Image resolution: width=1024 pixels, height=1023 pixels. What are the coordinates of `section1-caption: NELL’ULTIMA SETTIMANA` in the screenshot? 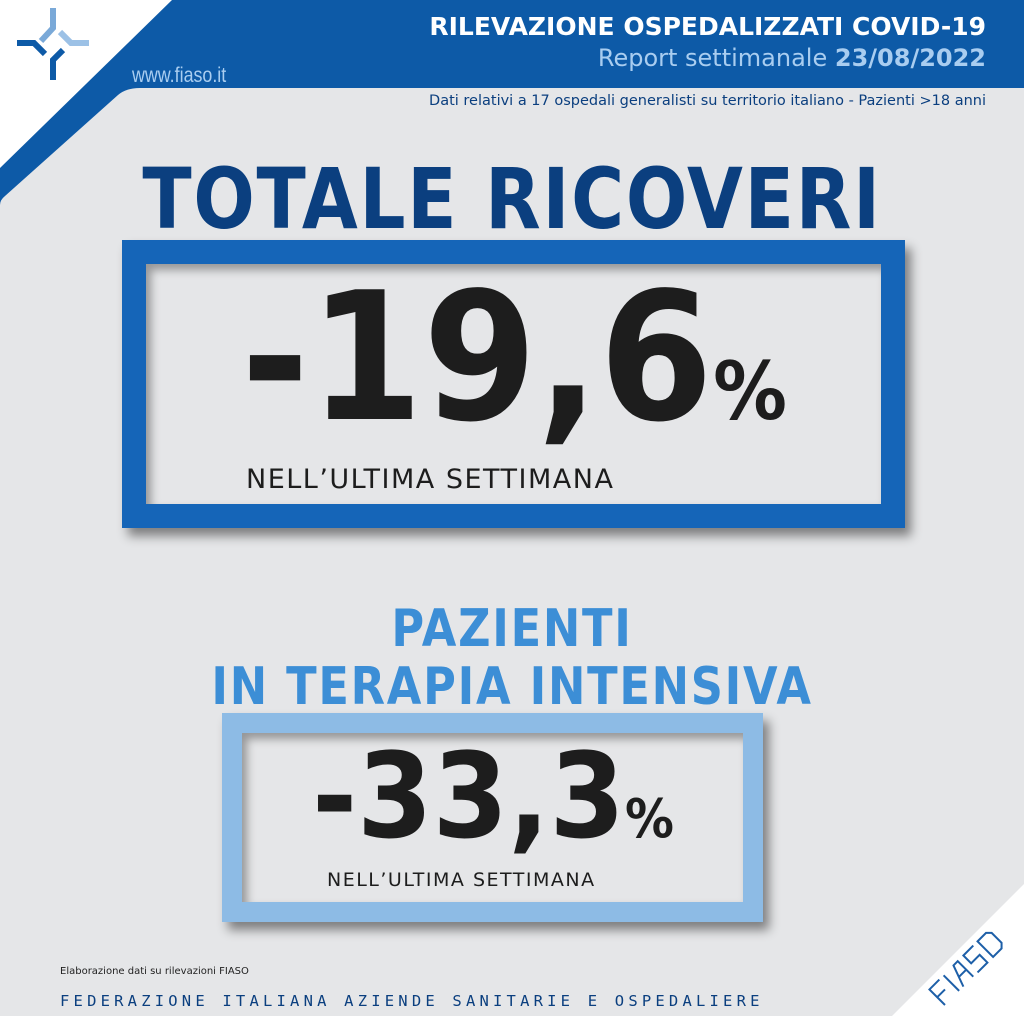 It's located at (430, 479).